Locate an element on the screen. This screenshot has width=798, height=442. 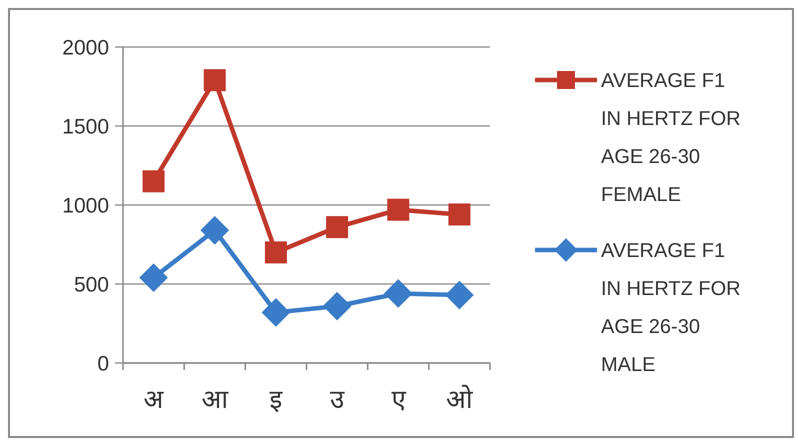
legend-label: AVERAGE F1 IN HERTZ FOR AGE 26-30 MALE is located at coordinates (671, 308).